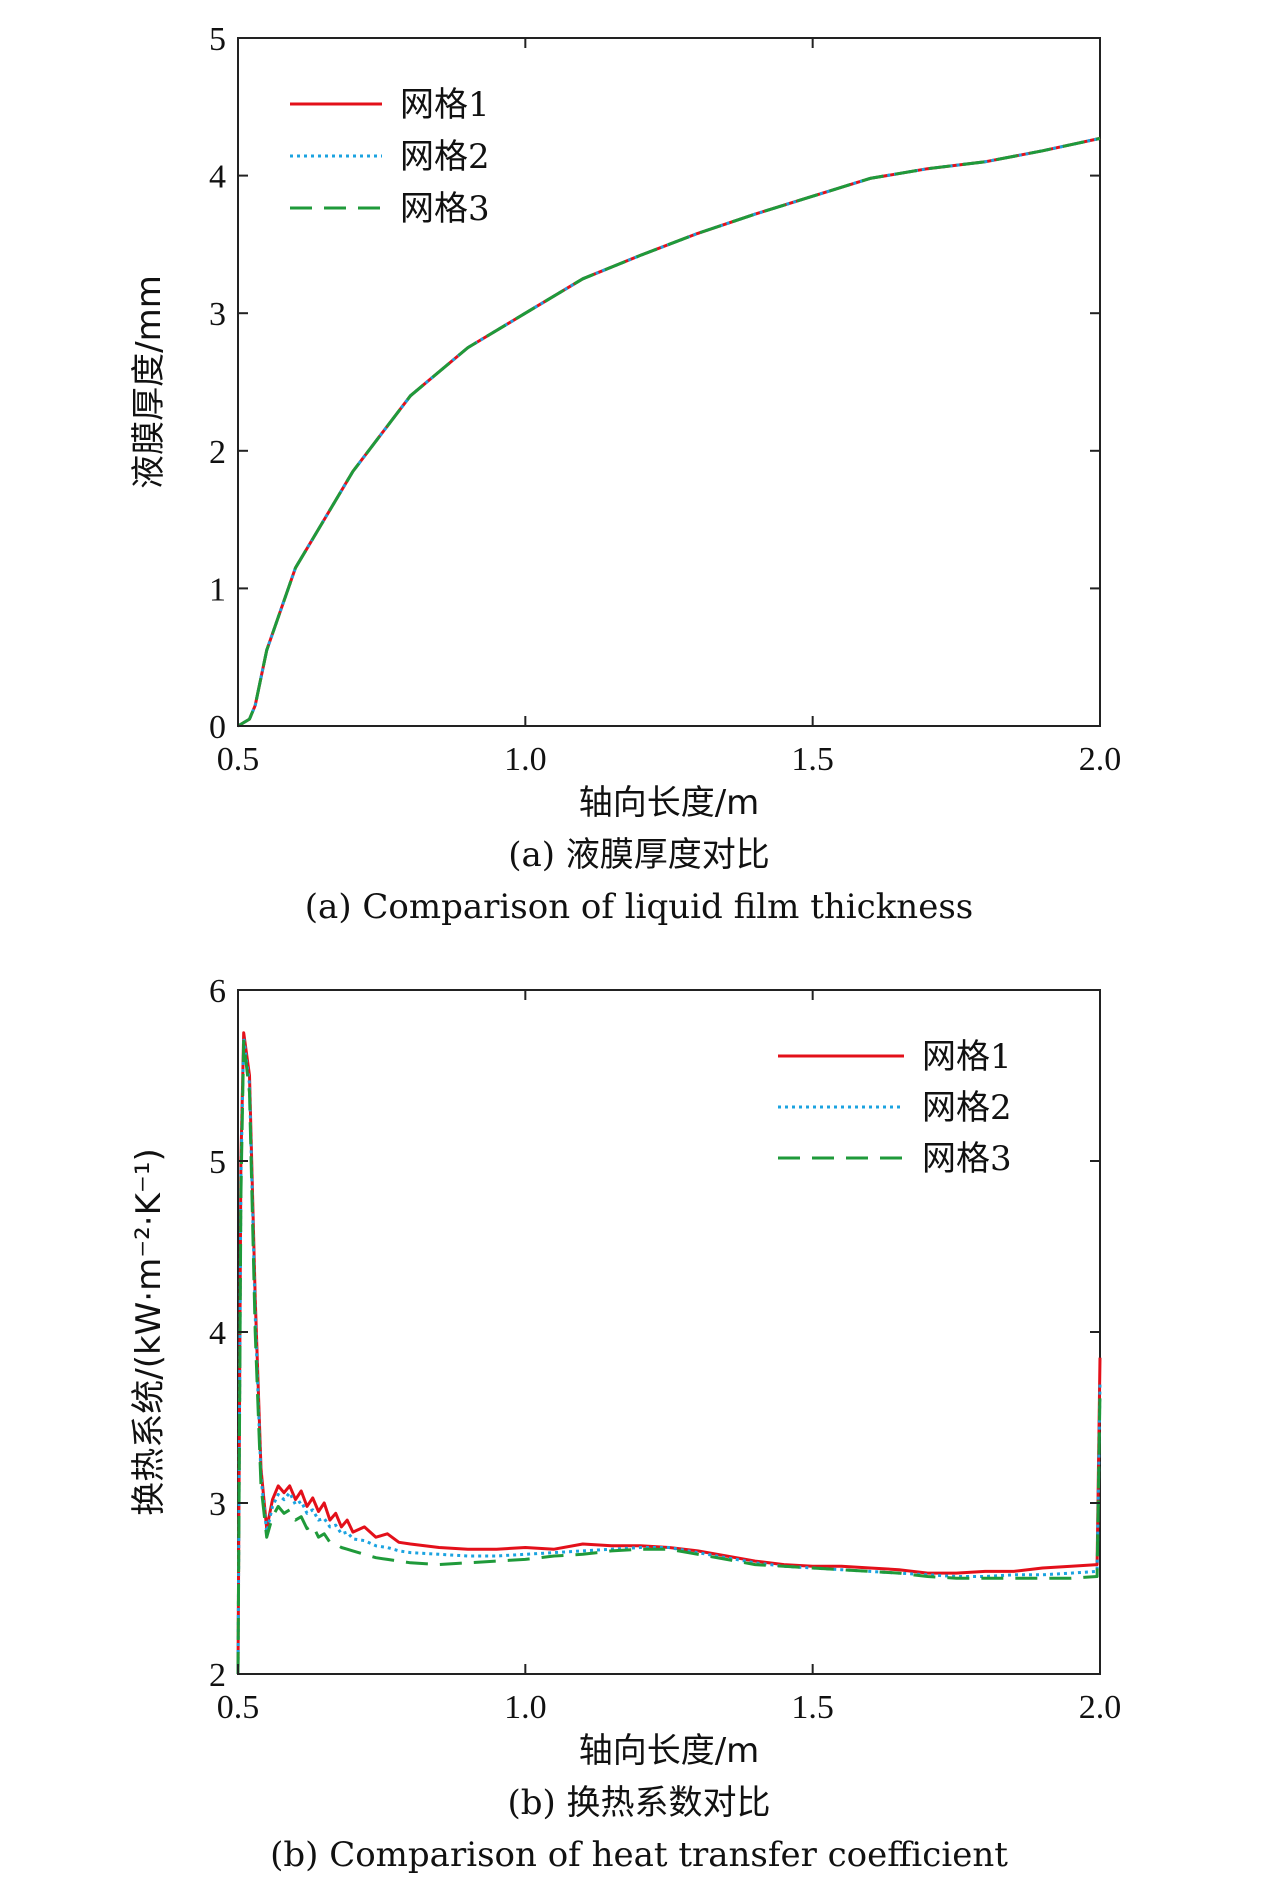  I want to click on caption-cn: (a) 液膜厚度对比, so click(639, 855).